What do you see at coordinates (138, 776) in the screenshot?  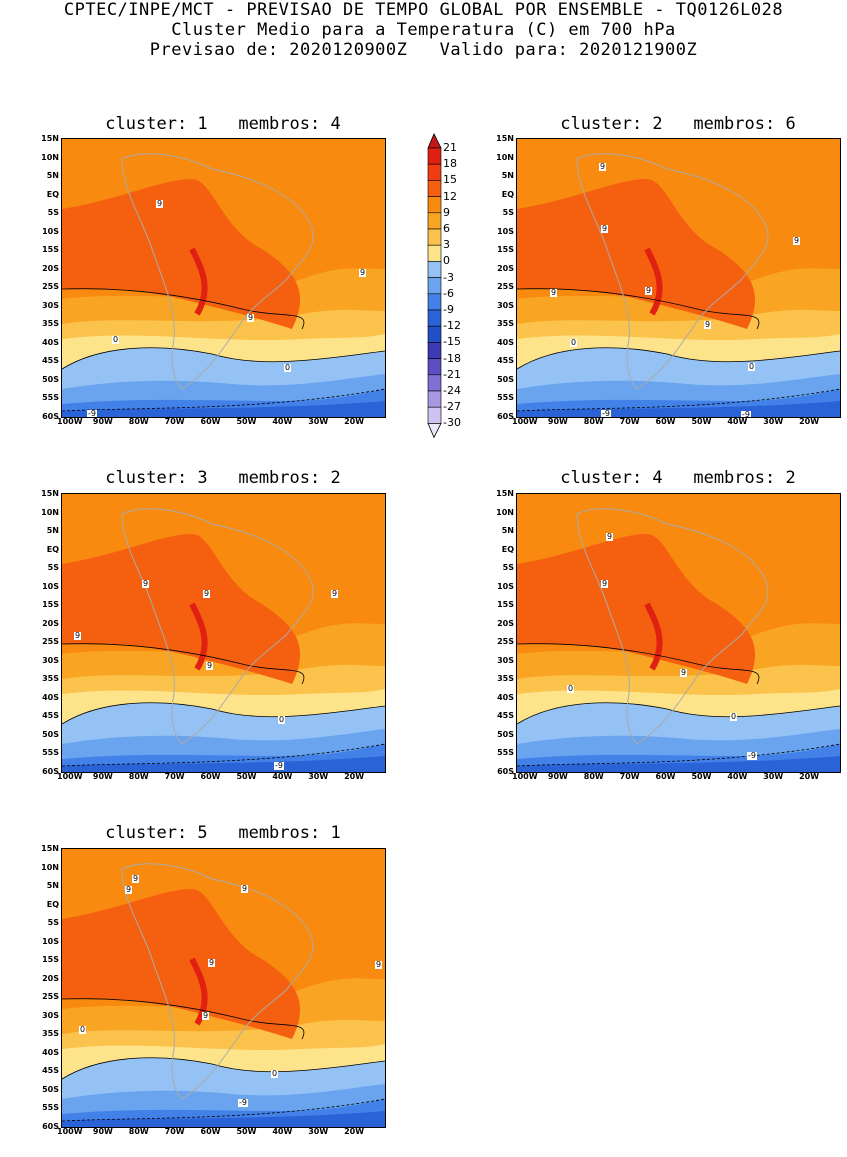 I see `lon-tick-label: 80W` at bounding box center [138, 776].